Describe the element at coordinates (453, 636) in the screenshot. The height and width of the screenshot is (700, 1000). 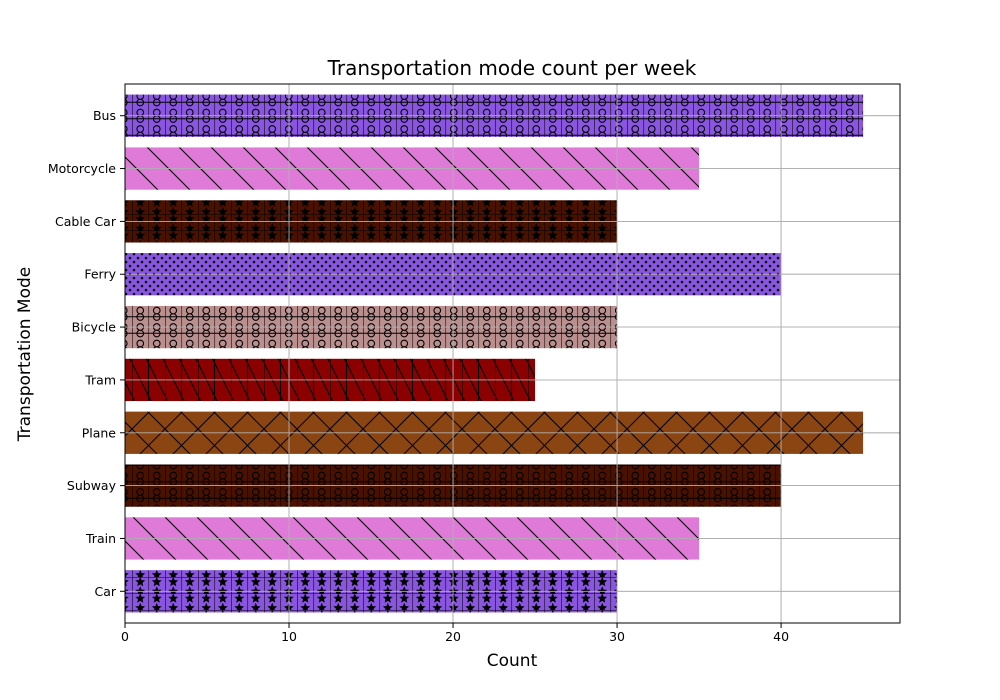
I see `x-tick-label: 20` at that location.